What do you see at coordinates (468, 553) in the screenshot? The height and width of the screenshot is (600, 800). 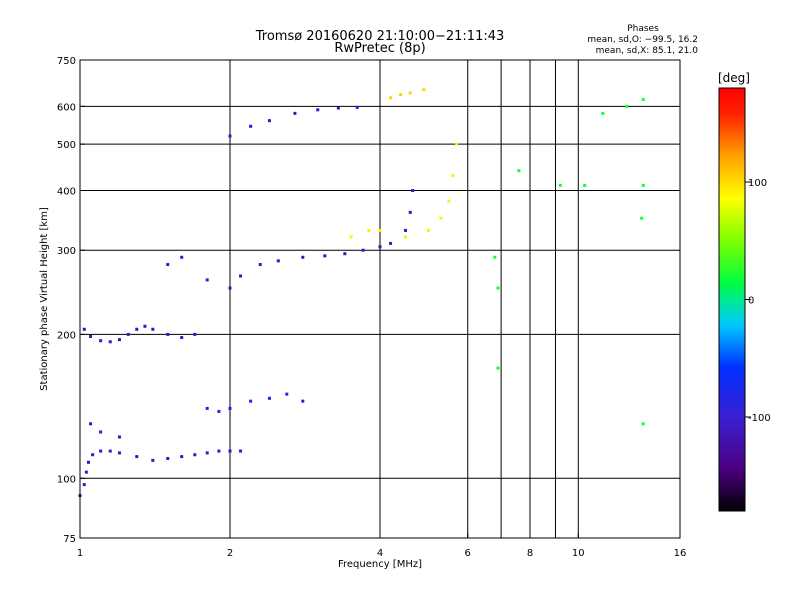 I see `x-tick-label: 6` at bounding box center [468, 553].